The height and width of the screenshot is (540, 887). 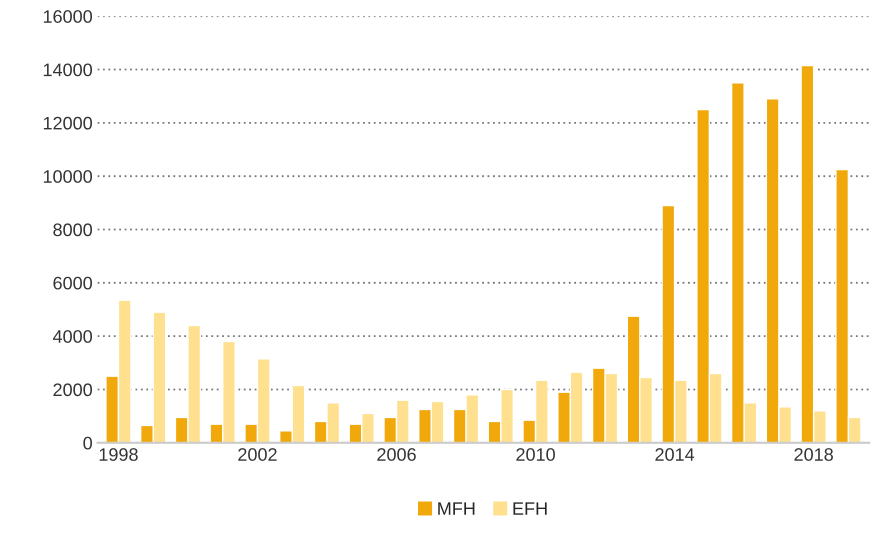 I want to click on y-tick-label: 16000, so click(x=68, y=16).